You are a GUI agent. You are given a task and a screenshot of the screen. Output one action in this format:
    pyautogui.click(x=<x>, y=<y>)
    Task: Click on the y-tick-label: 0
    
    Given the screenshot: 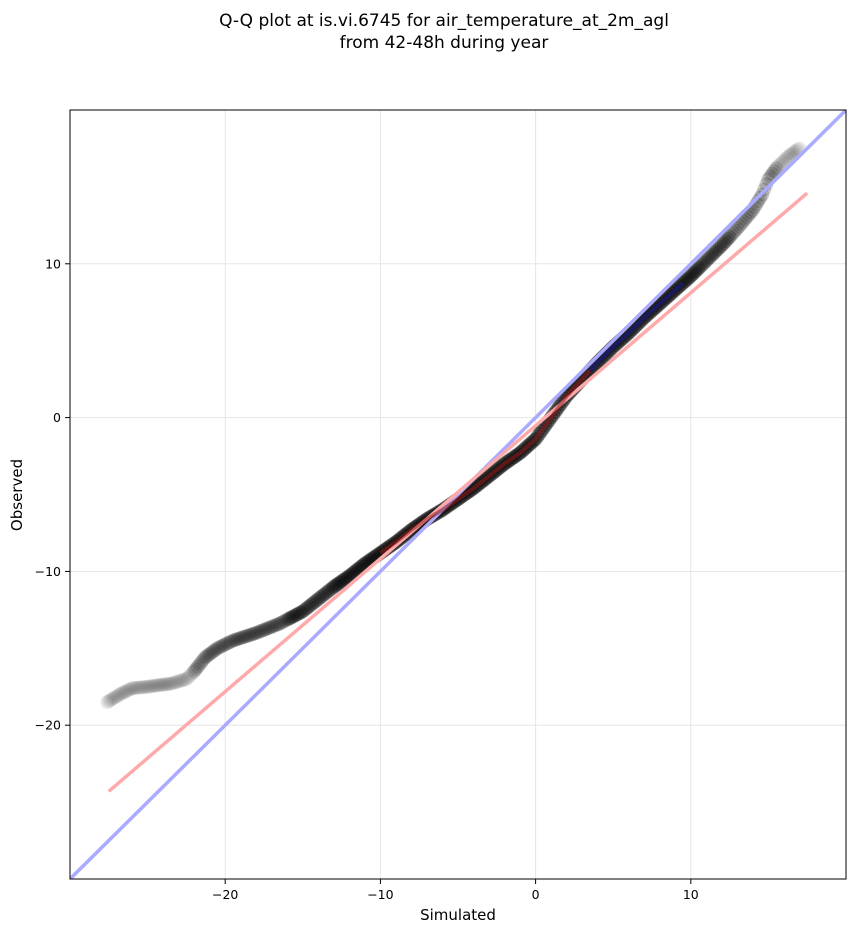 What is the action you would take?
    pyautogui.click(x=57, y=417)
    